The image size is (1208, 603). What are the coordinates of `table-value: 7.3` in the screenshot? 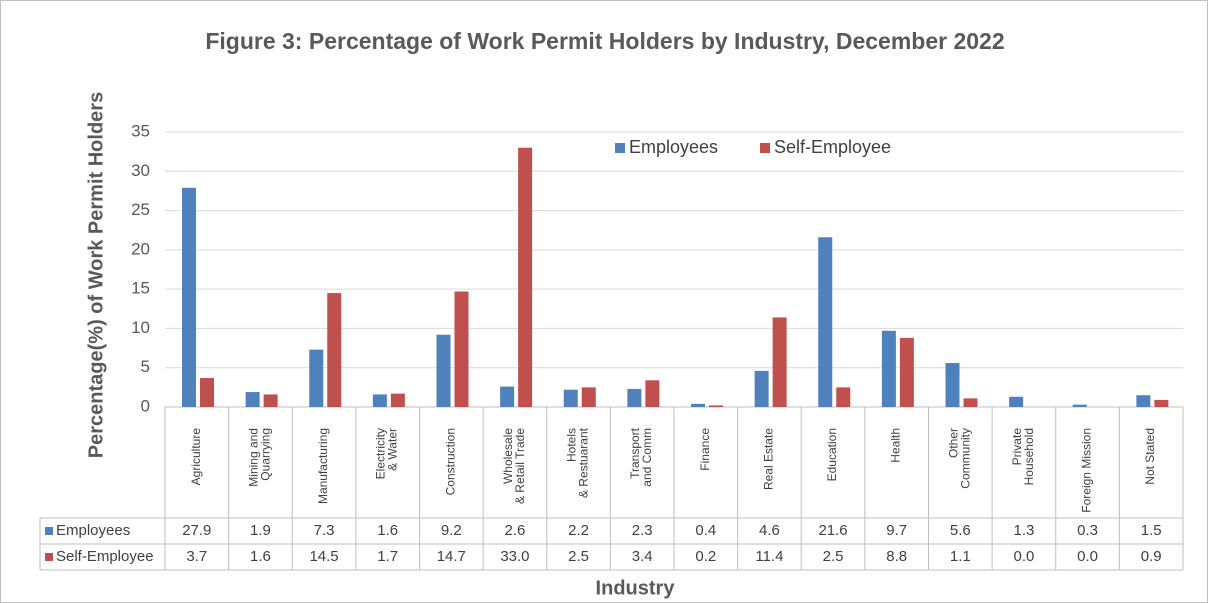 It's located at (324, 530).